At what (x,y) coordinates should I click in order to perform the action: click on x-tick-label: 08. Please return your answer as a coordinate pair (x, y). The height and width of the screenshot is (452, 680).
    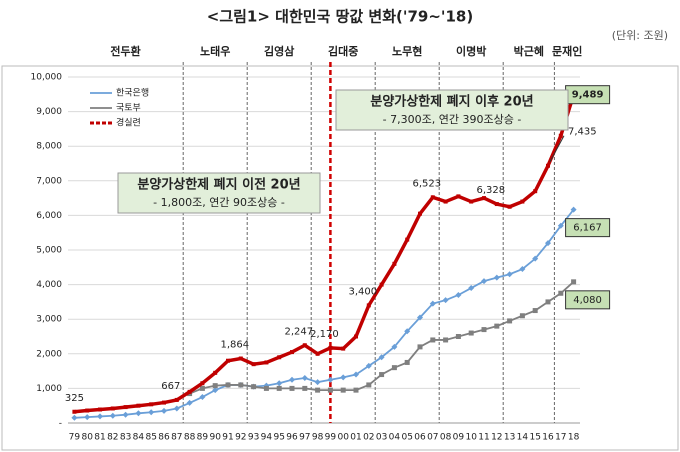
    Looking at the image, I should click on (446, 438).